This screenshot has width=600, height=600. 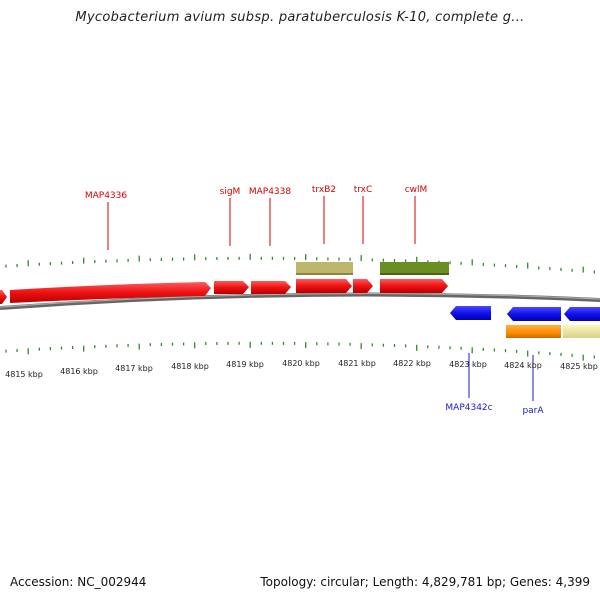 What do you see at coordinates (363, 190) in the screenshot?
I see `gene-label-trxc: trxC` at bounding box center [363, 190].